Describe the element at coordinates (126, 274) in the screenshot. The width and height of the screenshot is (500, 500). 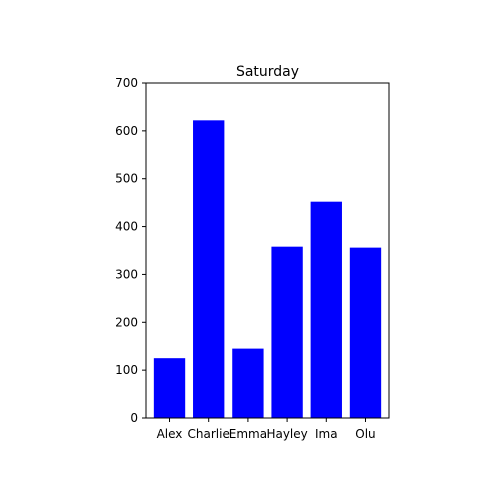
I see `y-tick-label: 300` at that location.